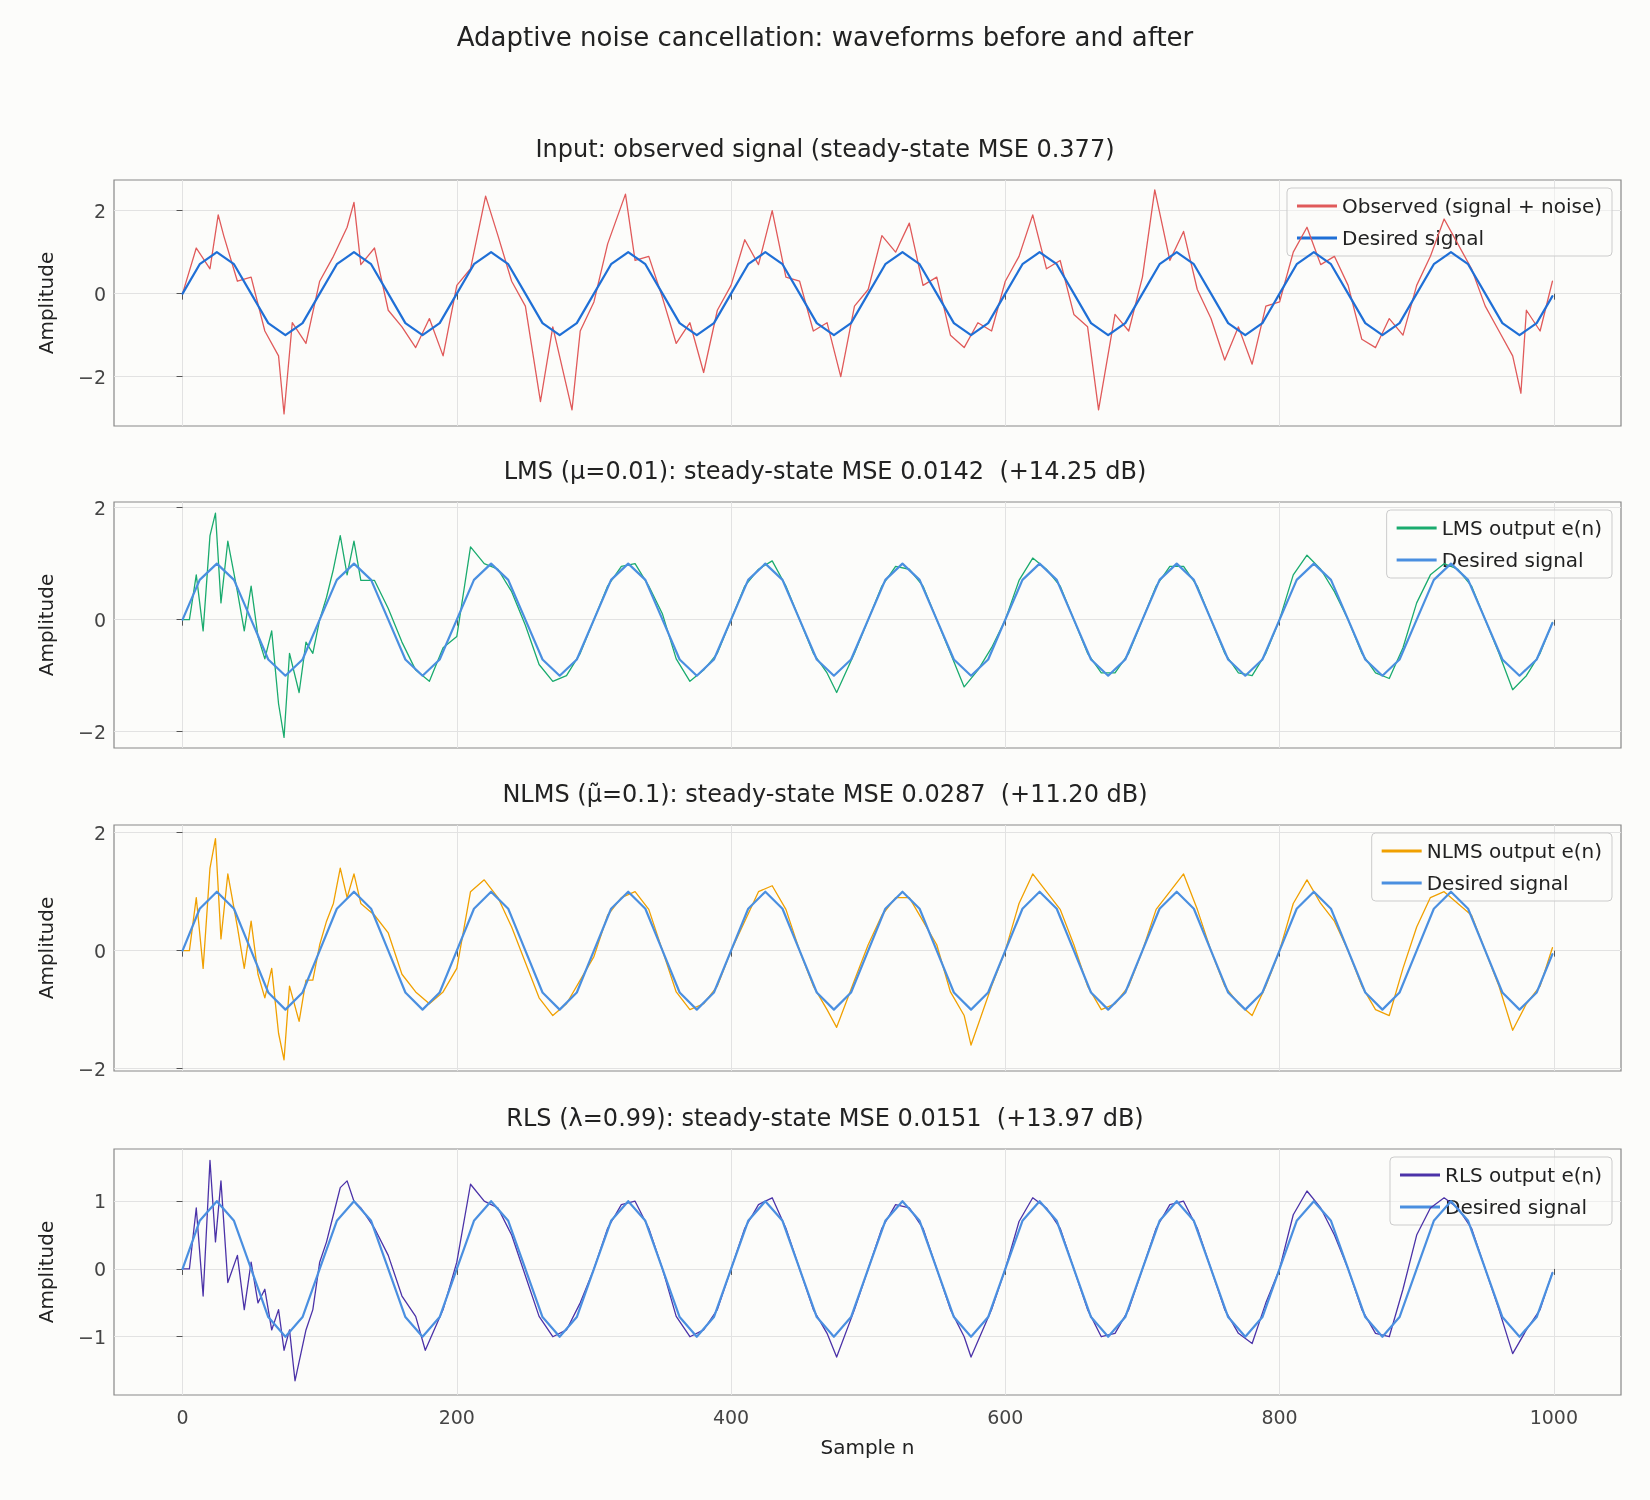 The width and height of the screenshot is (1650, 1500). Describe the element at coordinates (182, 1416) in the screenshot. I see `x-tick-label: 0` at that location.